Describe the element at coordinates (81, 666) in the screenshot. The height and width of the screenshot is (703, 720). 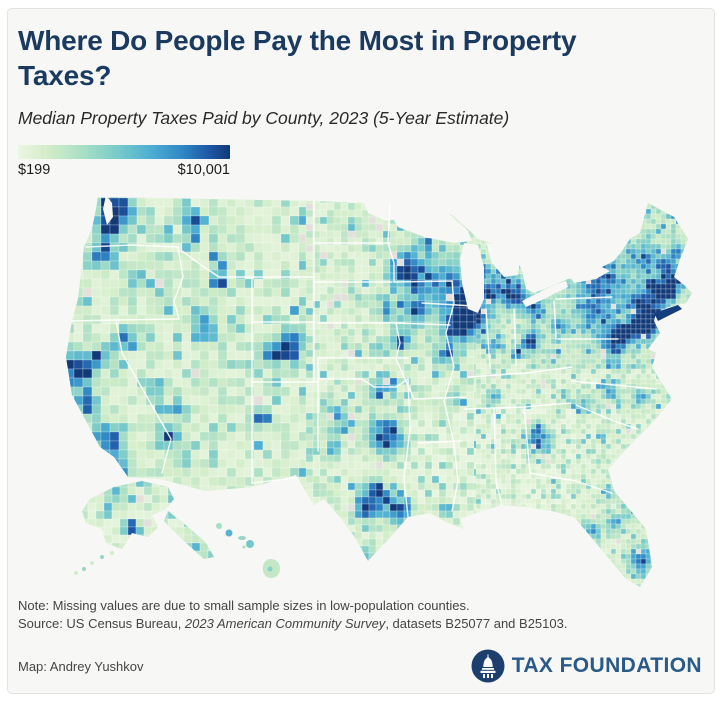
I see `map-credit: Map: Andrey Yushkov` at that location.